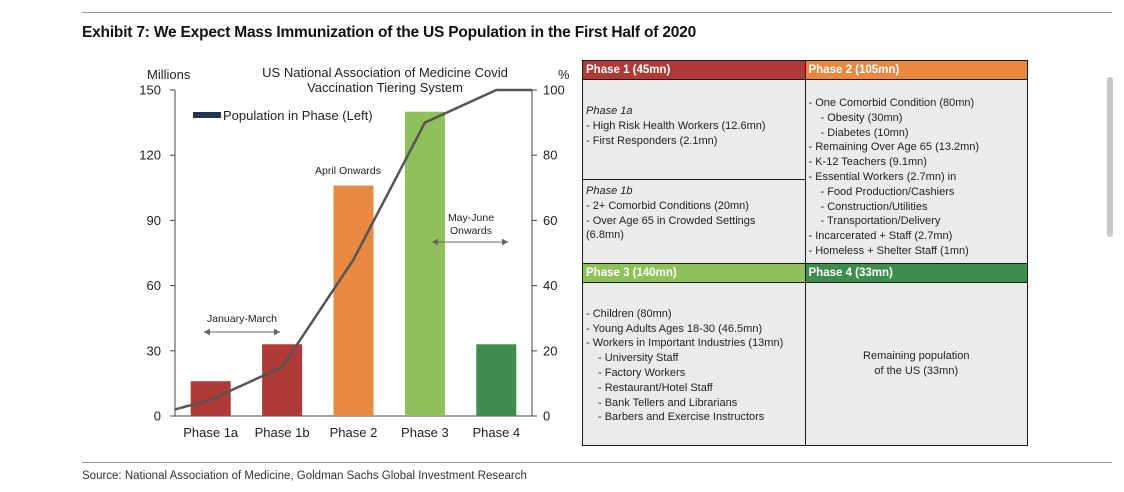  I want to click on phase2-header: Phase 2 (105mn), so click(916, 70).